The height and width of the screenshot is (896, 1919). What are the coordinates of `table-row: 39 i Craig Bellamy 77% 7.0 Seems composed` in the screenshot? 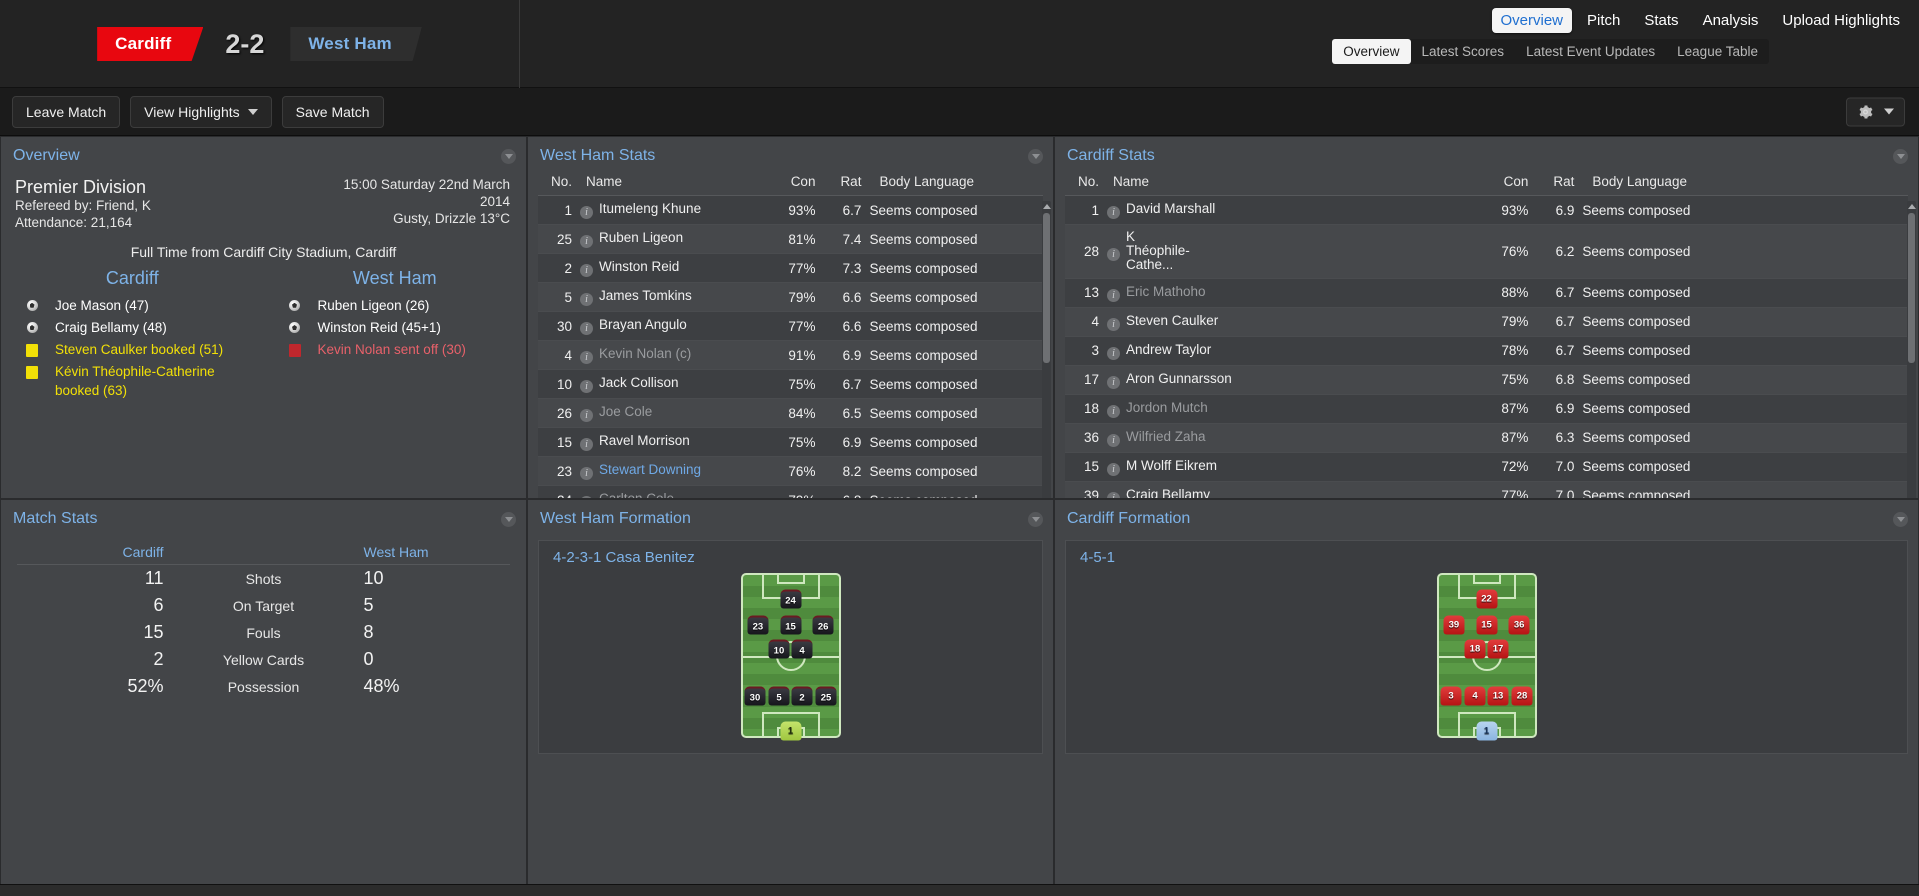 It's located at (1486, 489).